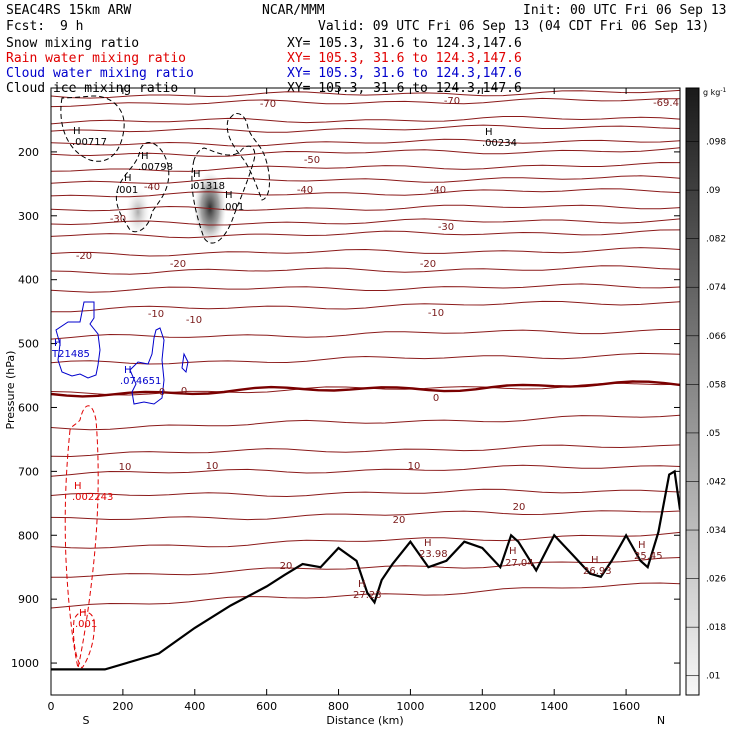  Describe the element at coordinates (293, 10) in the screenshot. I see `org-title: NCAR/MMM` at that location.